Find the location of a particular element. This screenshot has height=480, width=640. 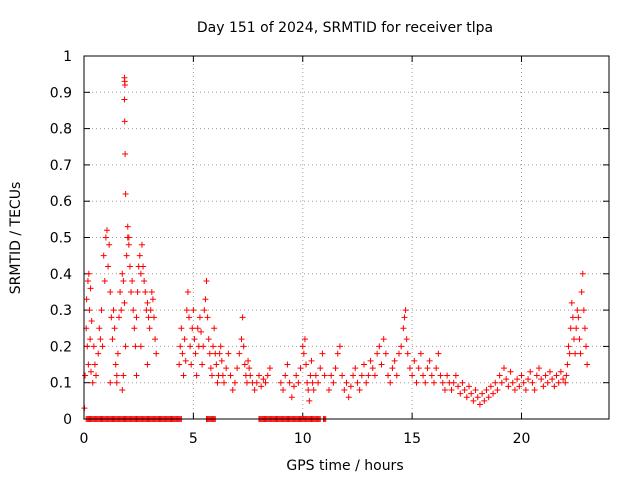

y-tick-label: 0.4 is located at coordinates (61, 275).